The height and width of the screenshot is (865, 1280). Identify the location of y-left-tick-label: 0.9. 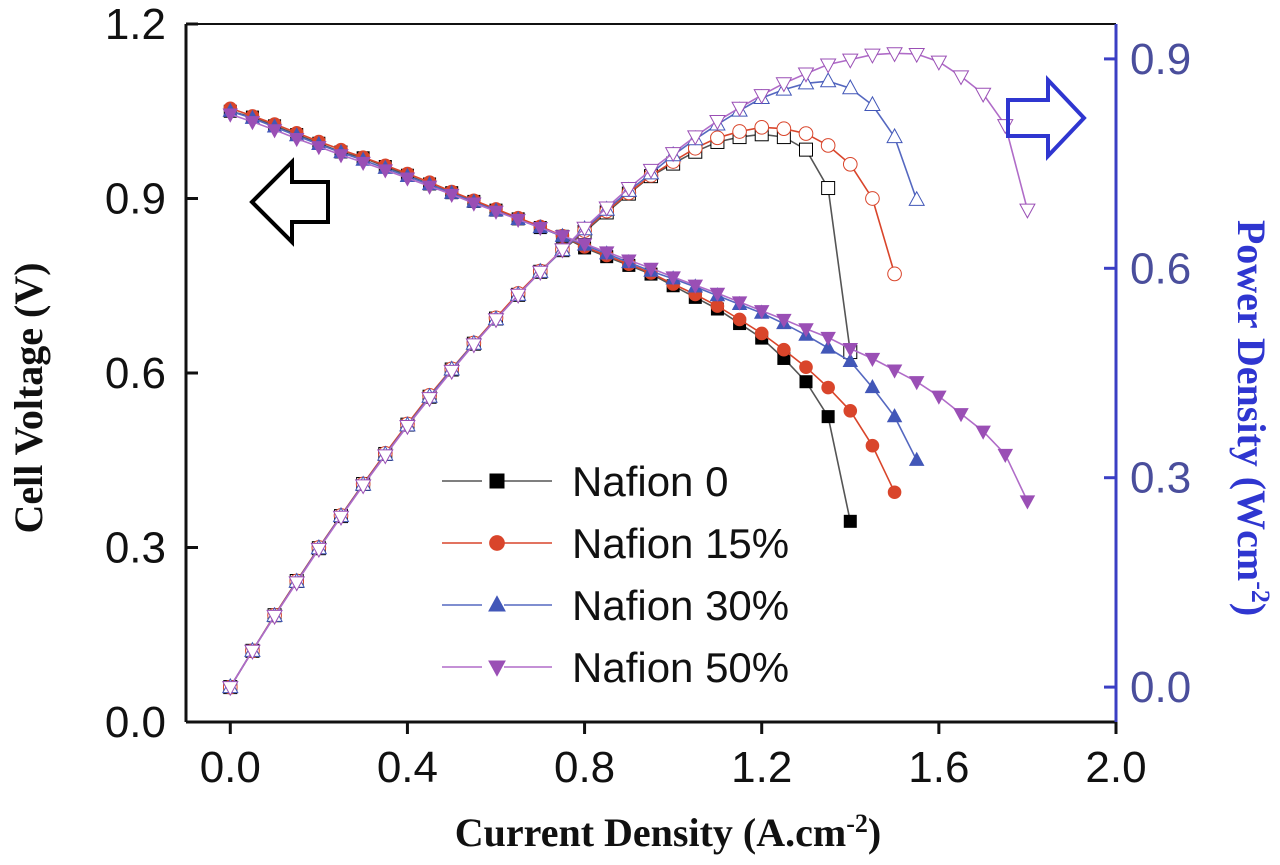
(135, 199).